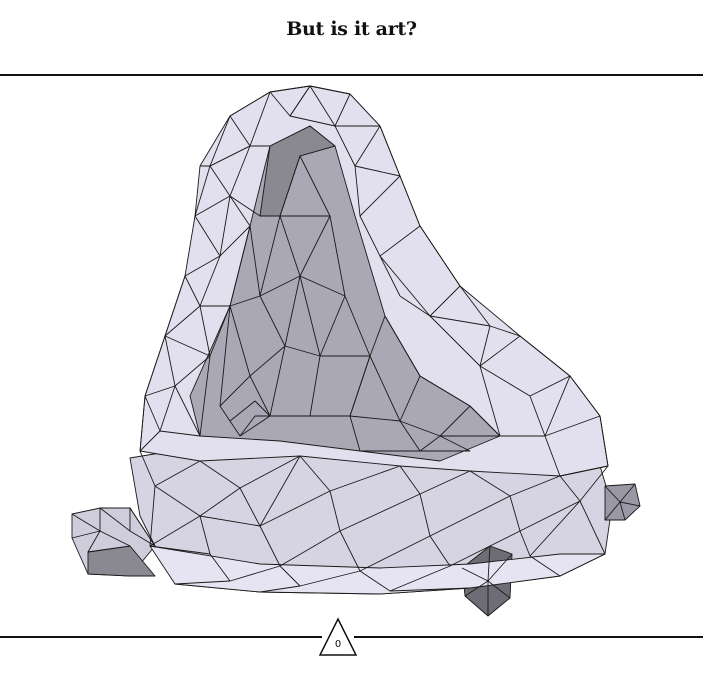 Image resolution: width=703 pixels, height=676 pixels. I want to click on triangle-icon, so click(338, 636).